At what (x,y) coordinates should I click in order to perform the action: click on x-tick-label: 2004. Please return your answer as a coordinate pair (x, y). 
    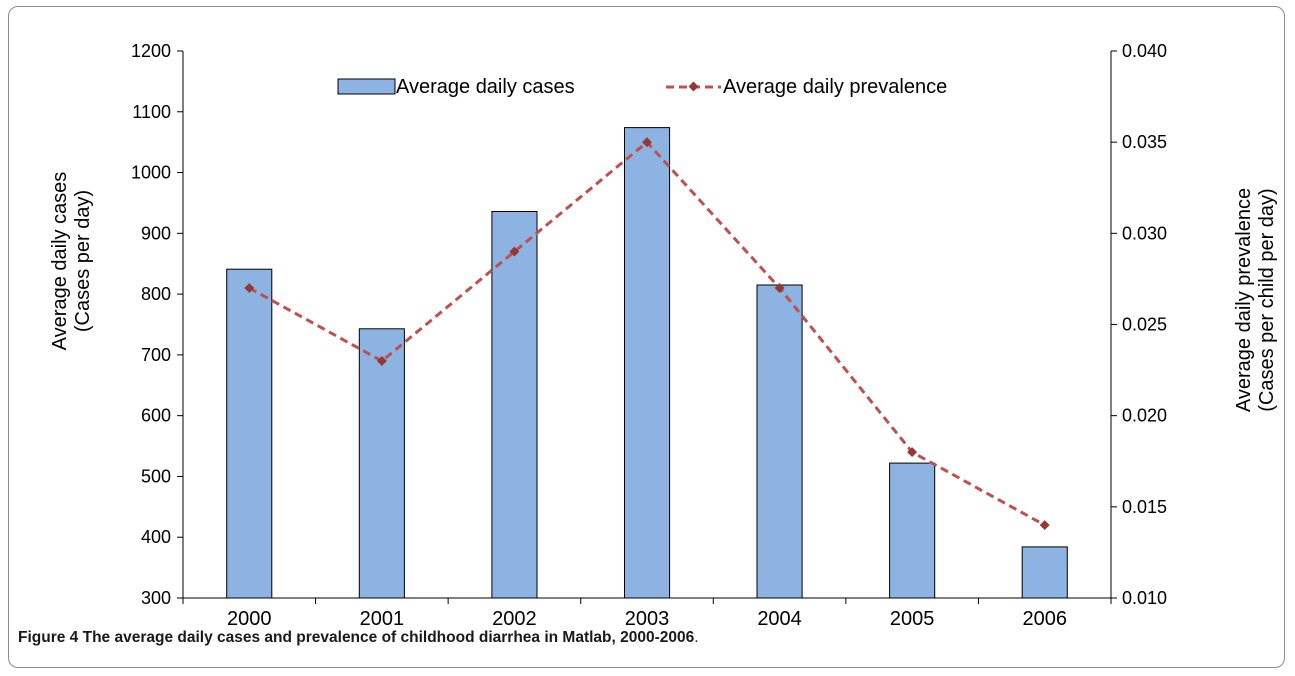
    Looking at the image, I should click on (779, 619).